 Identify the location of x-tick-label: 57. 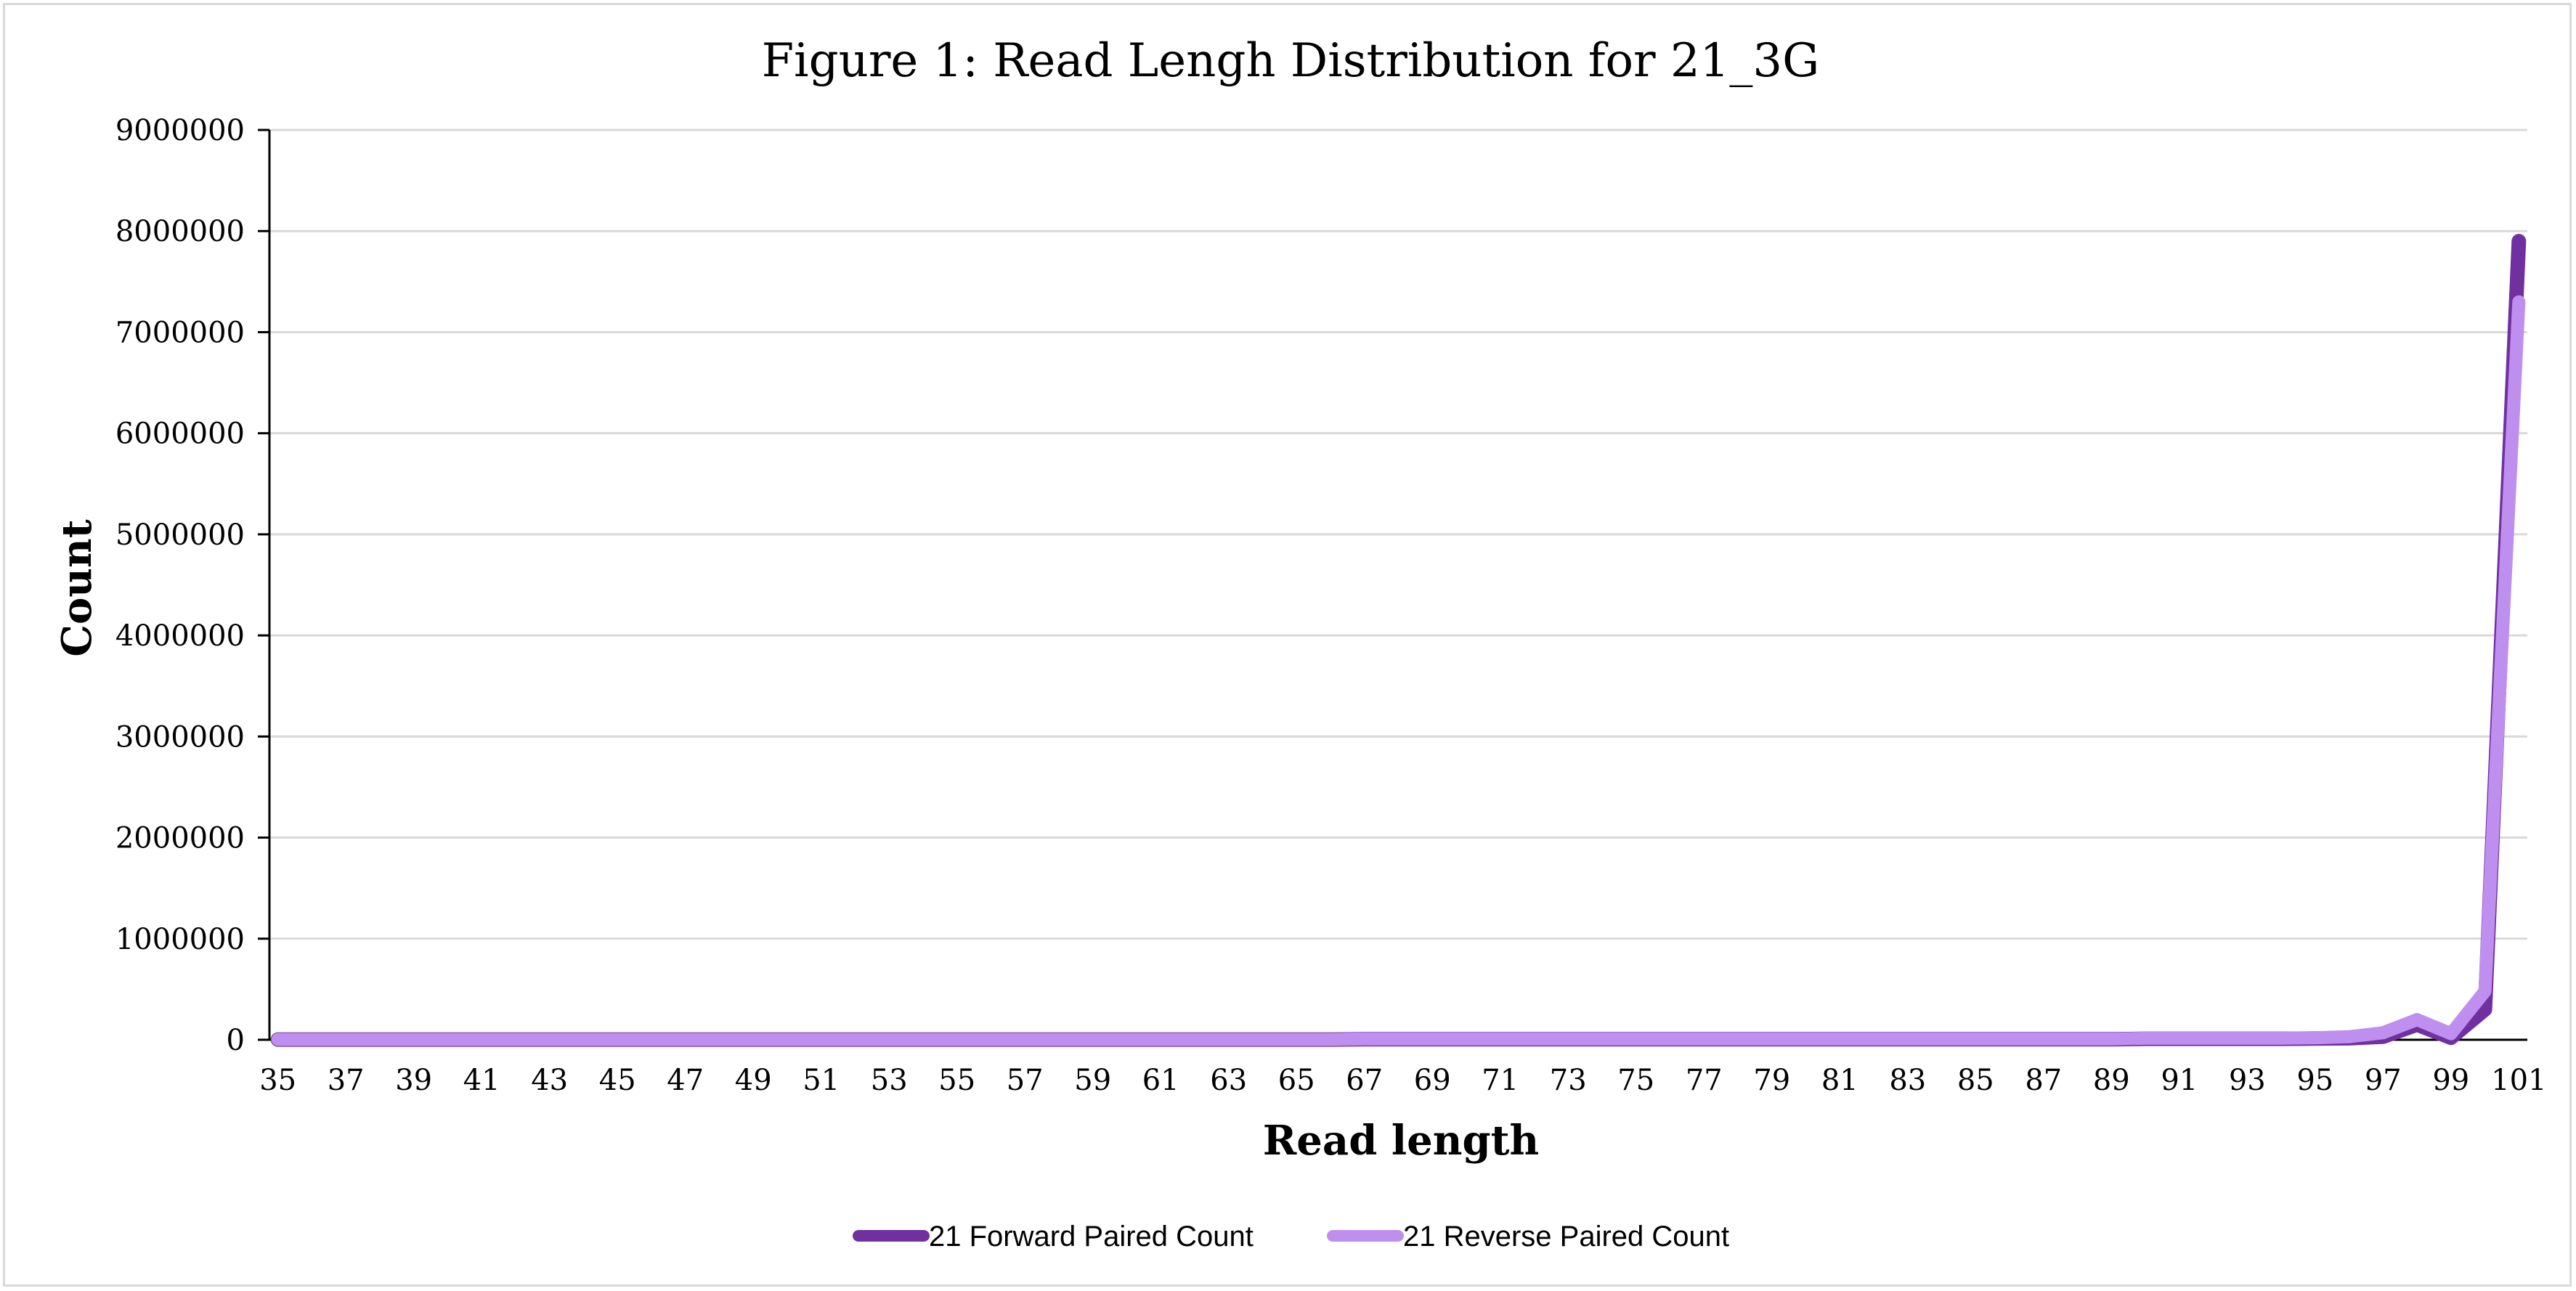
(1025, 1081).